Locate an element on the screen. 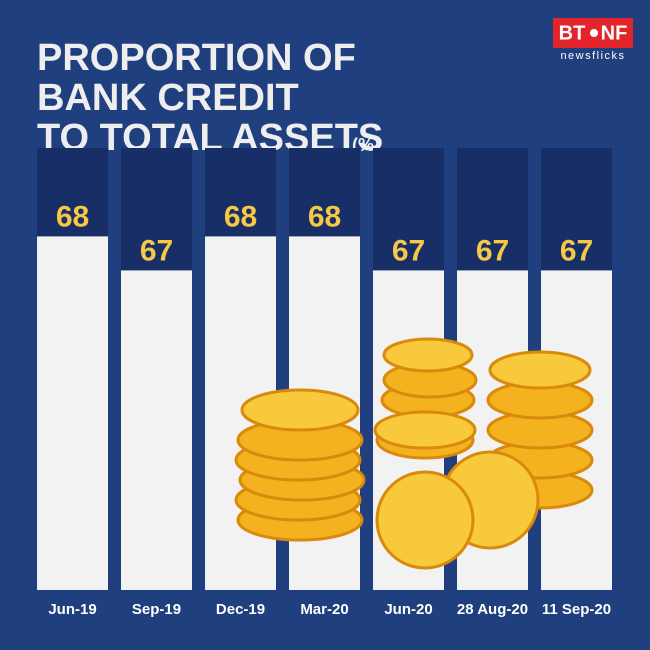  logo-text: NF is located at coordinates (614, 33).